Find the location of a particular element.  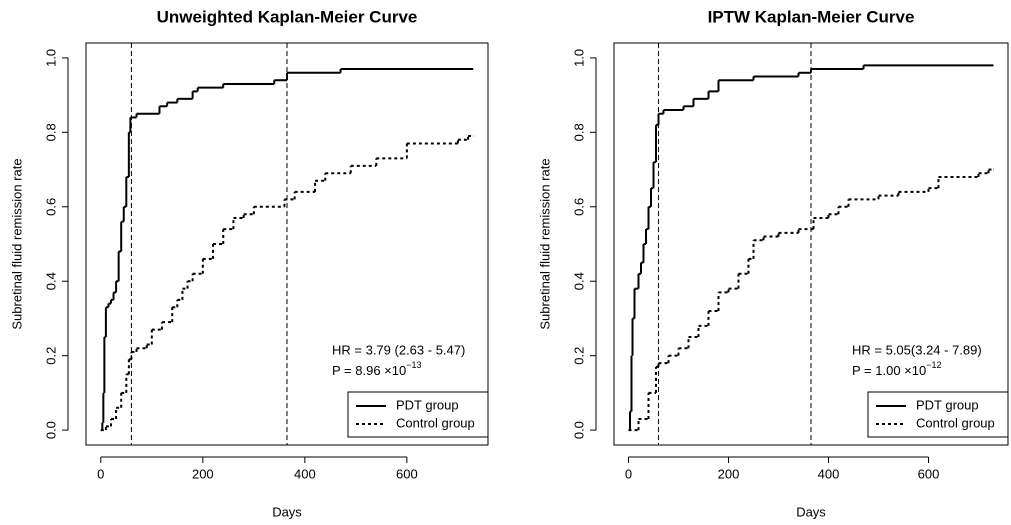

hazard-ratio: HR = 3.79 (2.63 - 5.47) is located at coordinates (398, 349).